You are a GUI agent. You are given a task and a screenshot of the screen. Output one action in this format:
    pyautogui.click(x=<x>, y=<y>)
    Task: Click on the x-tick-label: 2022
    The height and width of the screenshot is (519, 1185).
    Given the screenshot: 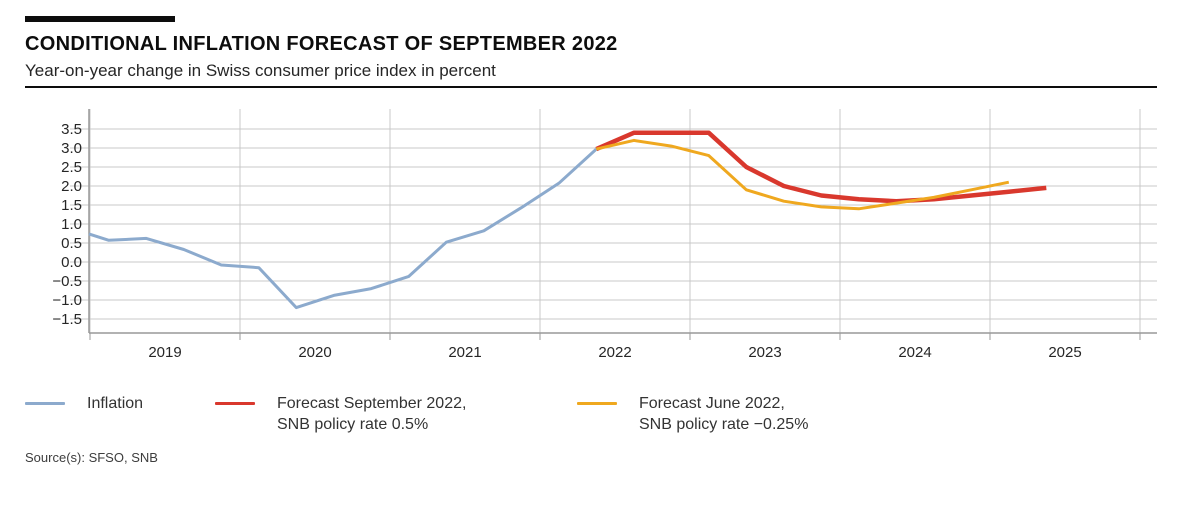 What is the action you would take?
    pyautogui.click(x=614, y=352)
    